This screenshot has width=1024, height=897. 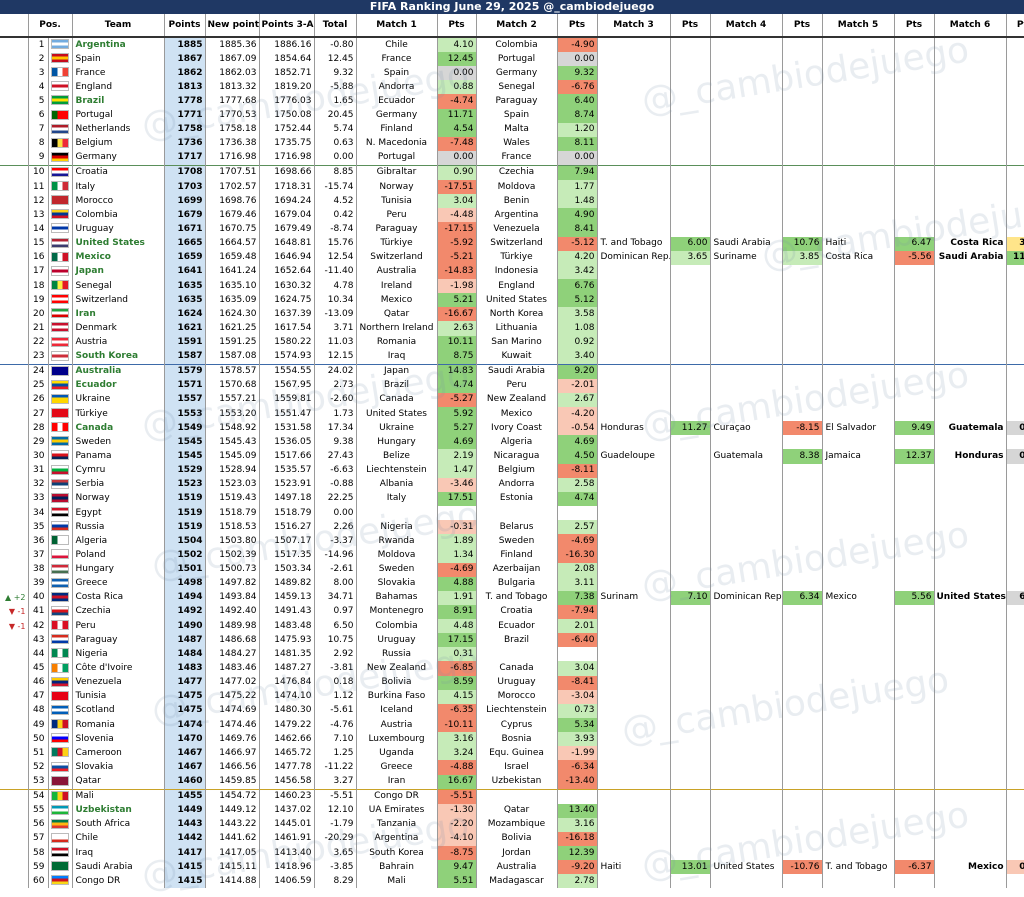 What do you see at coordinates (577, 881) in the screenshot?
I see `match2-pts: 2.78` at bounding box center [577, 881].